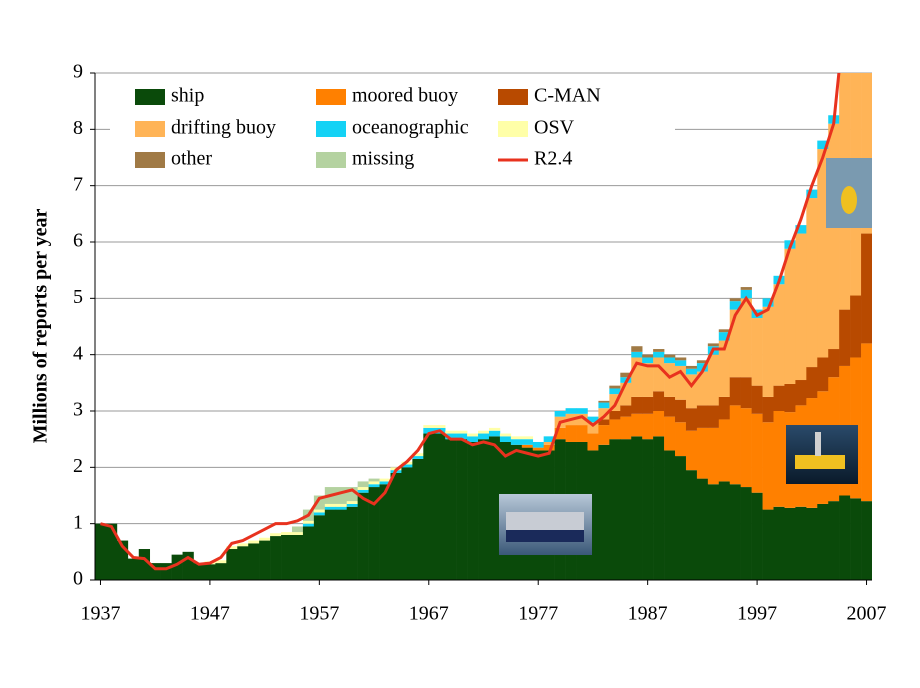 This screenshot has width=920, height=688. I want to click on x-tick-label: 1977, so click(538, 614).